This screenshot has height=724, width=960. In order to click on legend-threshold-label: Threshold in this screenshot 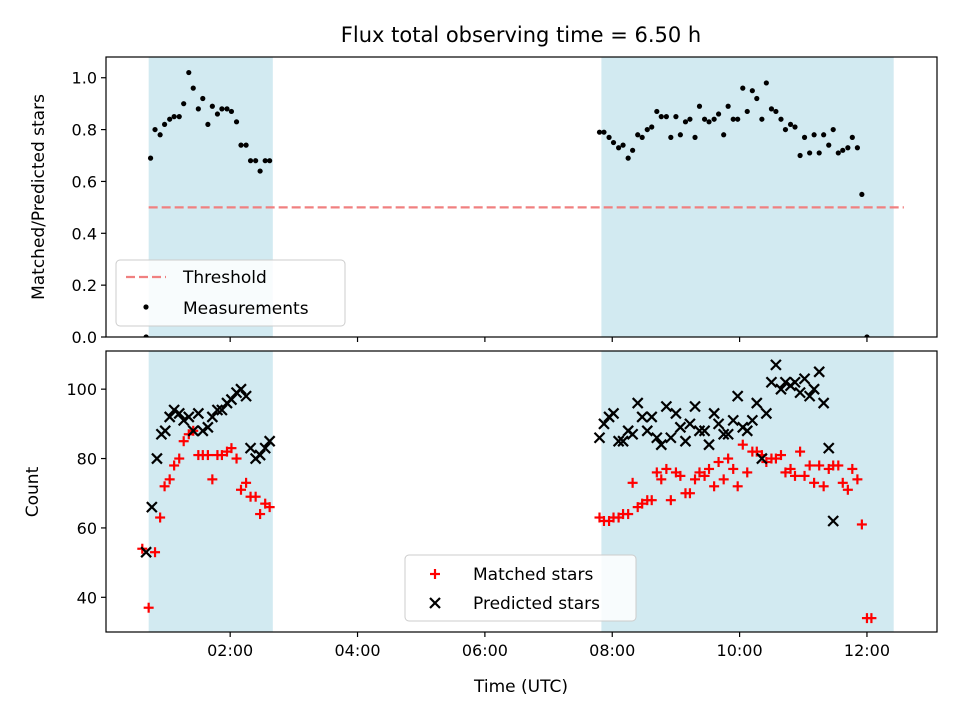, I will do `click(224, 278)`.